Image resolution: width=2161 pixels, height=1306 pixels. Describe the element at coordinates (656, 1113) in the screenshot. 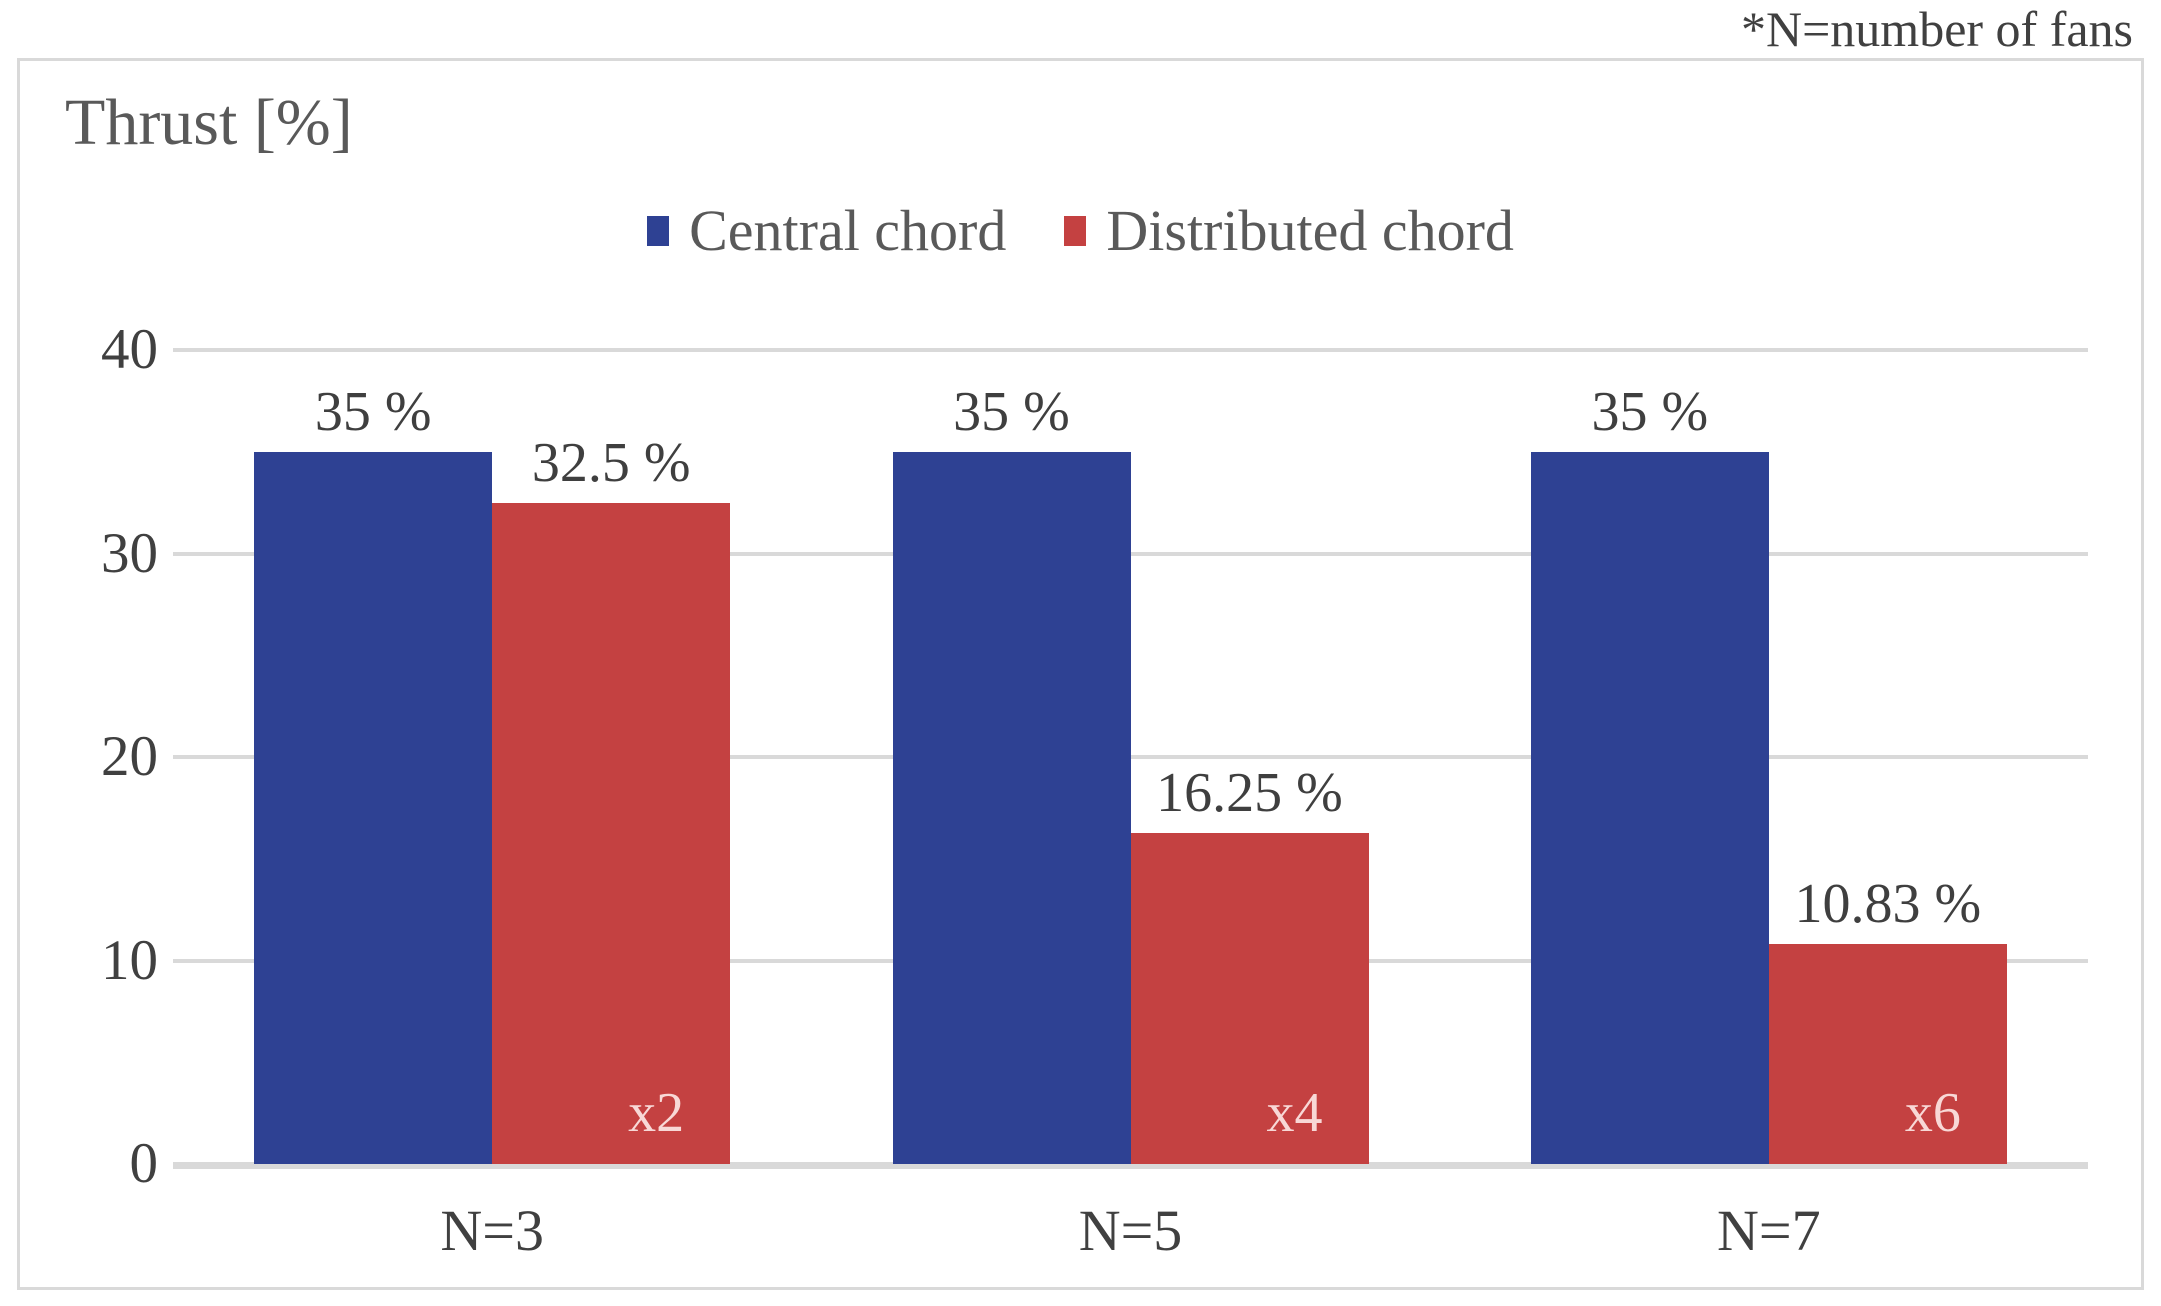

I see `bar-multiplier-label-n-3: x2` at that location.